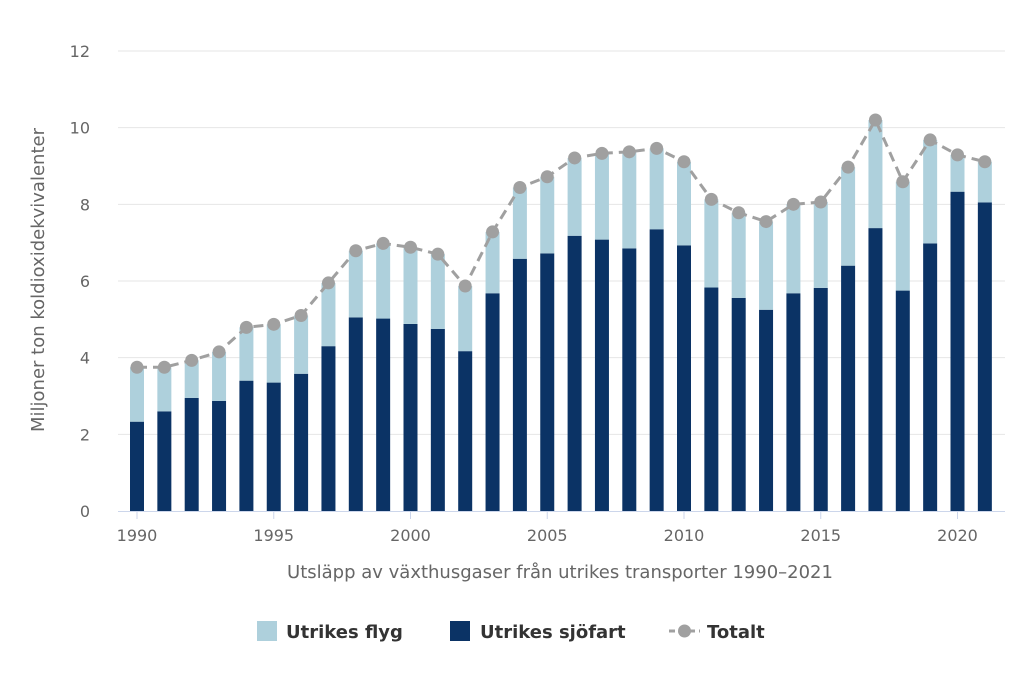 Image resolution: width=1024 pixels, height=687 pixels. I want to click on legend-label-utrikes-flyg: Utrikes flyg, so click(344, 632).